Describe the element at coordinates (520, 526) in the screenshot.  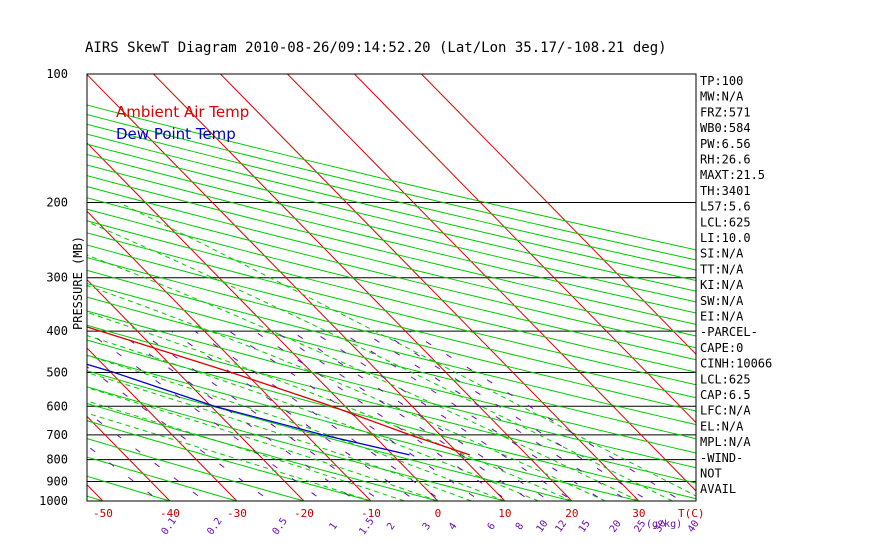
I see `mixing-ratio-tick-label: 8` at that location.